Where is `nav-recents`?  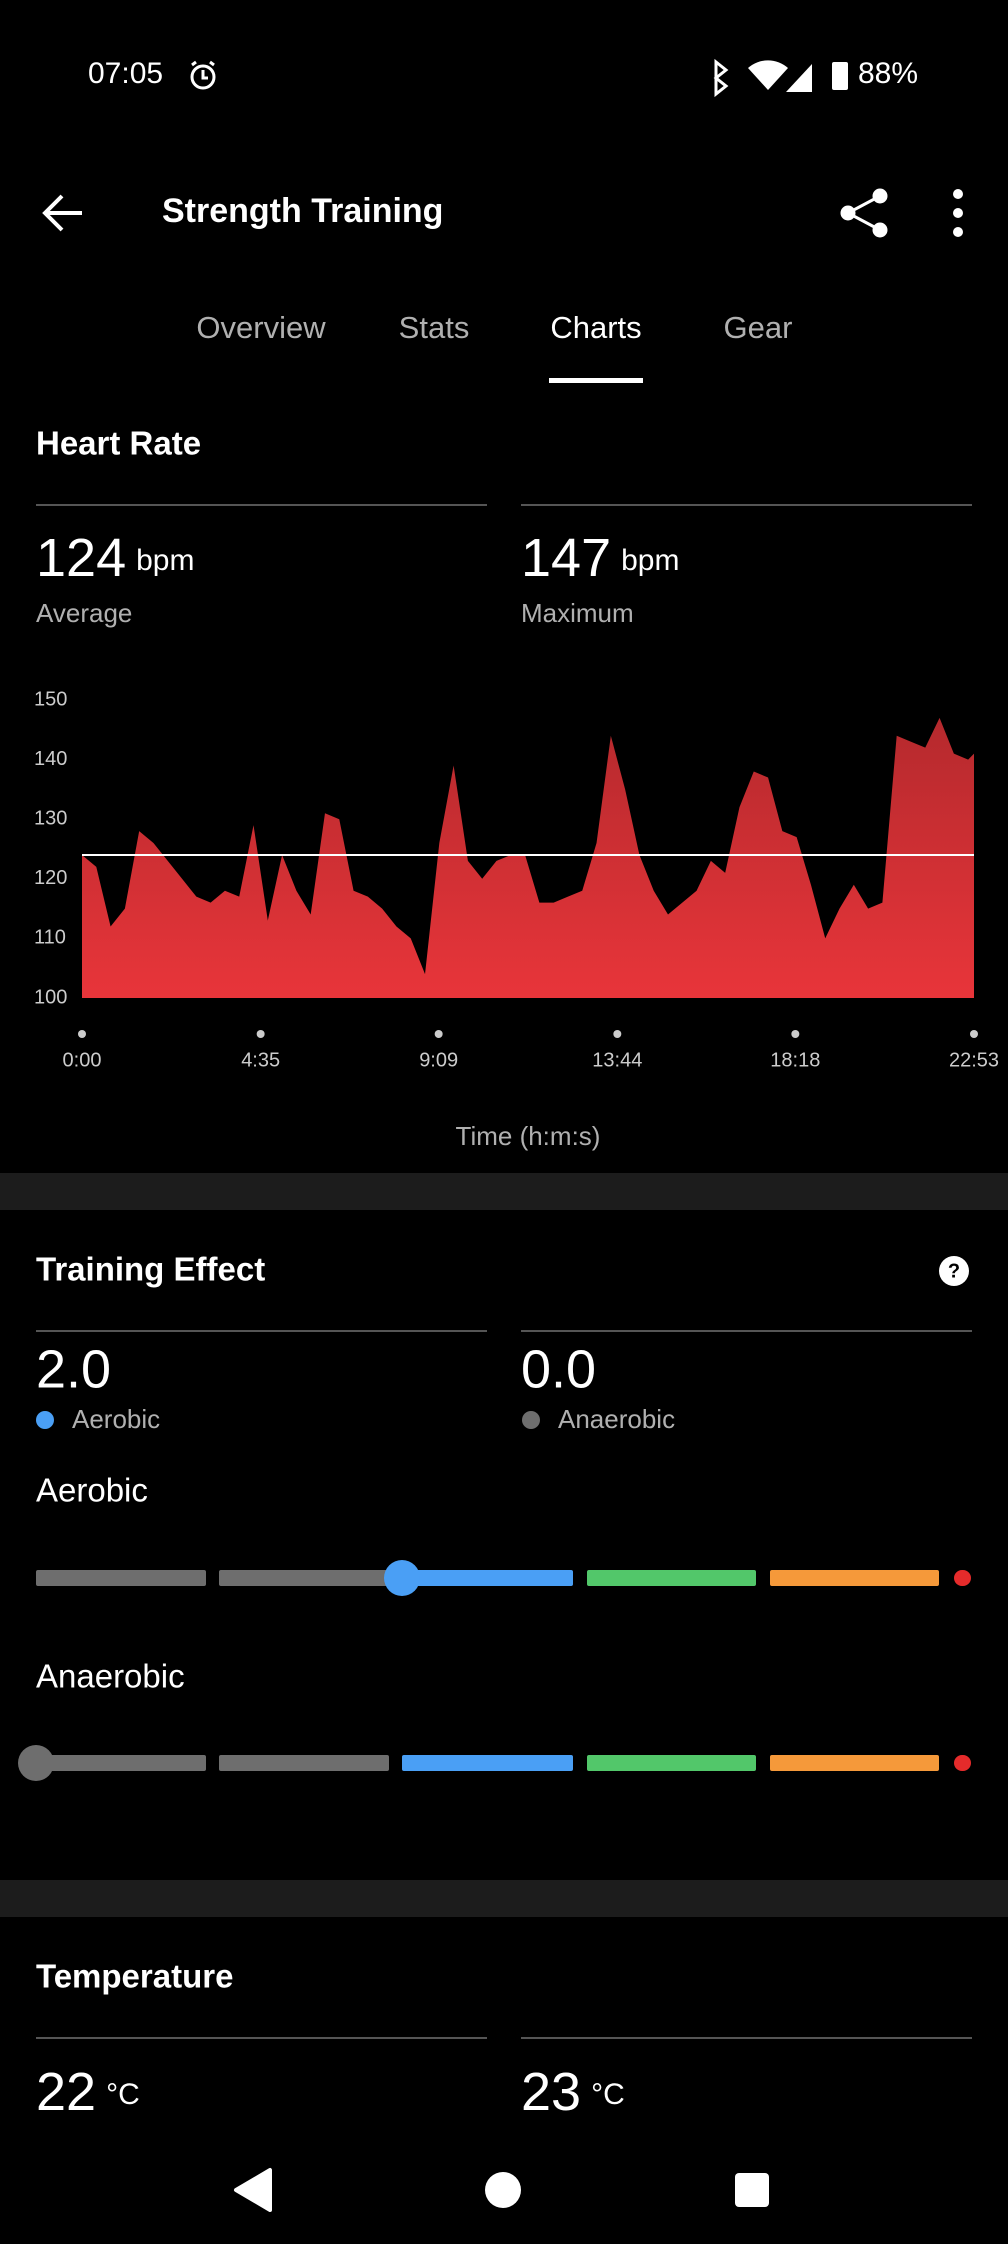 nav-recents is located at coordinates (752, 2190).